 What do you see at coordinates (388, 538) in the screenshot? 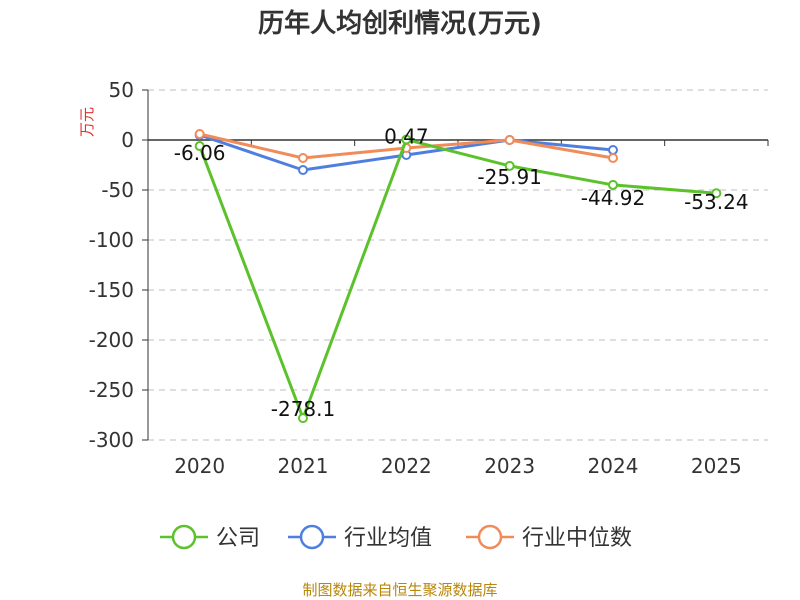
I see `legend-label: 行业均值` at bounding box center [388, 538].